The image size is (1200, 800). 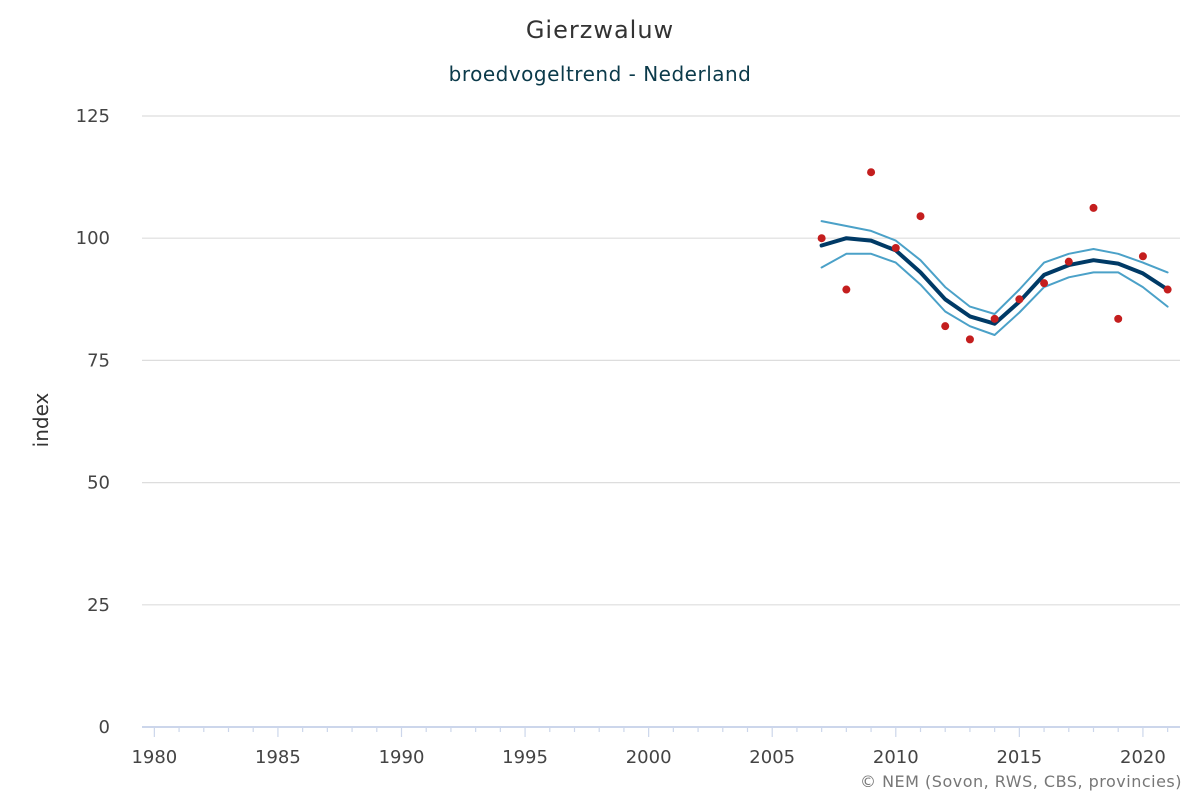 What do you see at coordinates (154, 757) in the screenshot?
I see `x-tick-label: 1980` at bounding box center [154, 757].